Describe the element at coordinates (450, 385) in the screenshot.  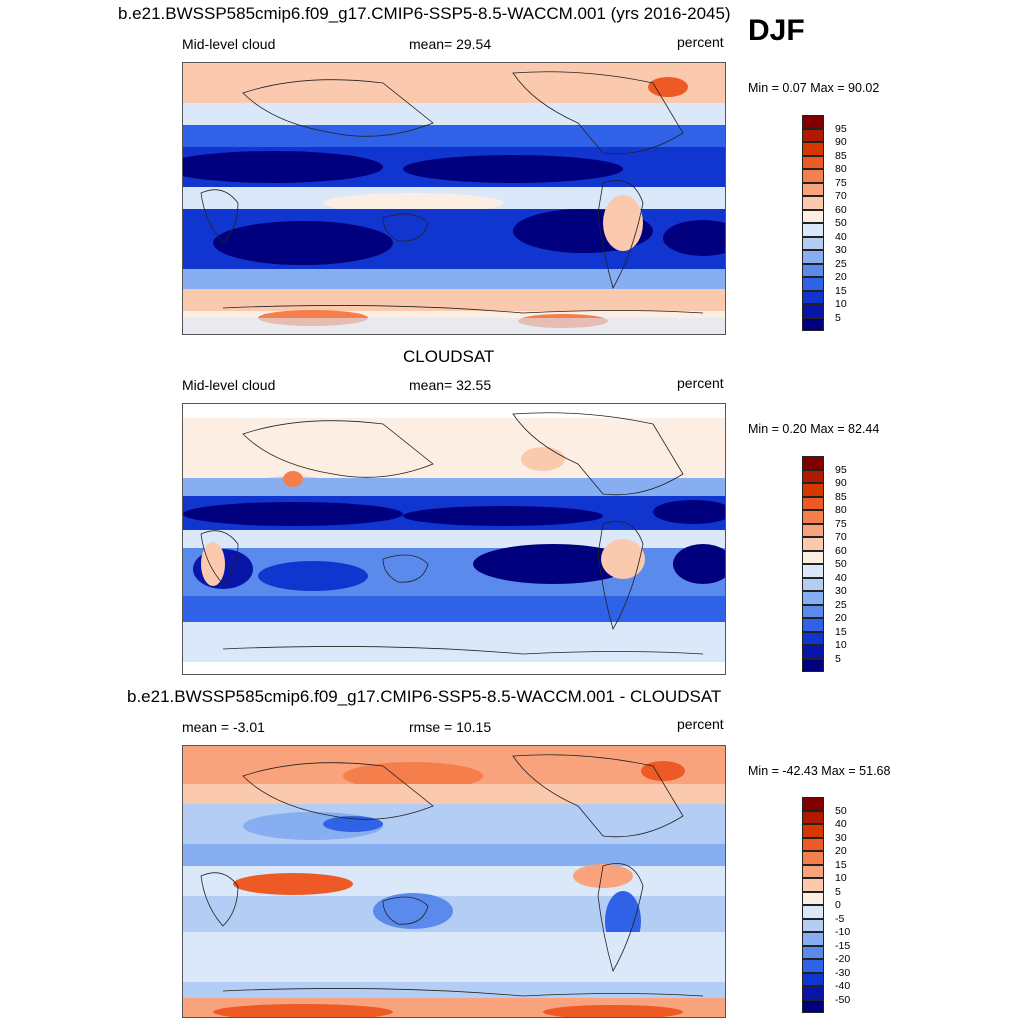
I see `panel-2-mean-label: mean= 32.55` at that location.